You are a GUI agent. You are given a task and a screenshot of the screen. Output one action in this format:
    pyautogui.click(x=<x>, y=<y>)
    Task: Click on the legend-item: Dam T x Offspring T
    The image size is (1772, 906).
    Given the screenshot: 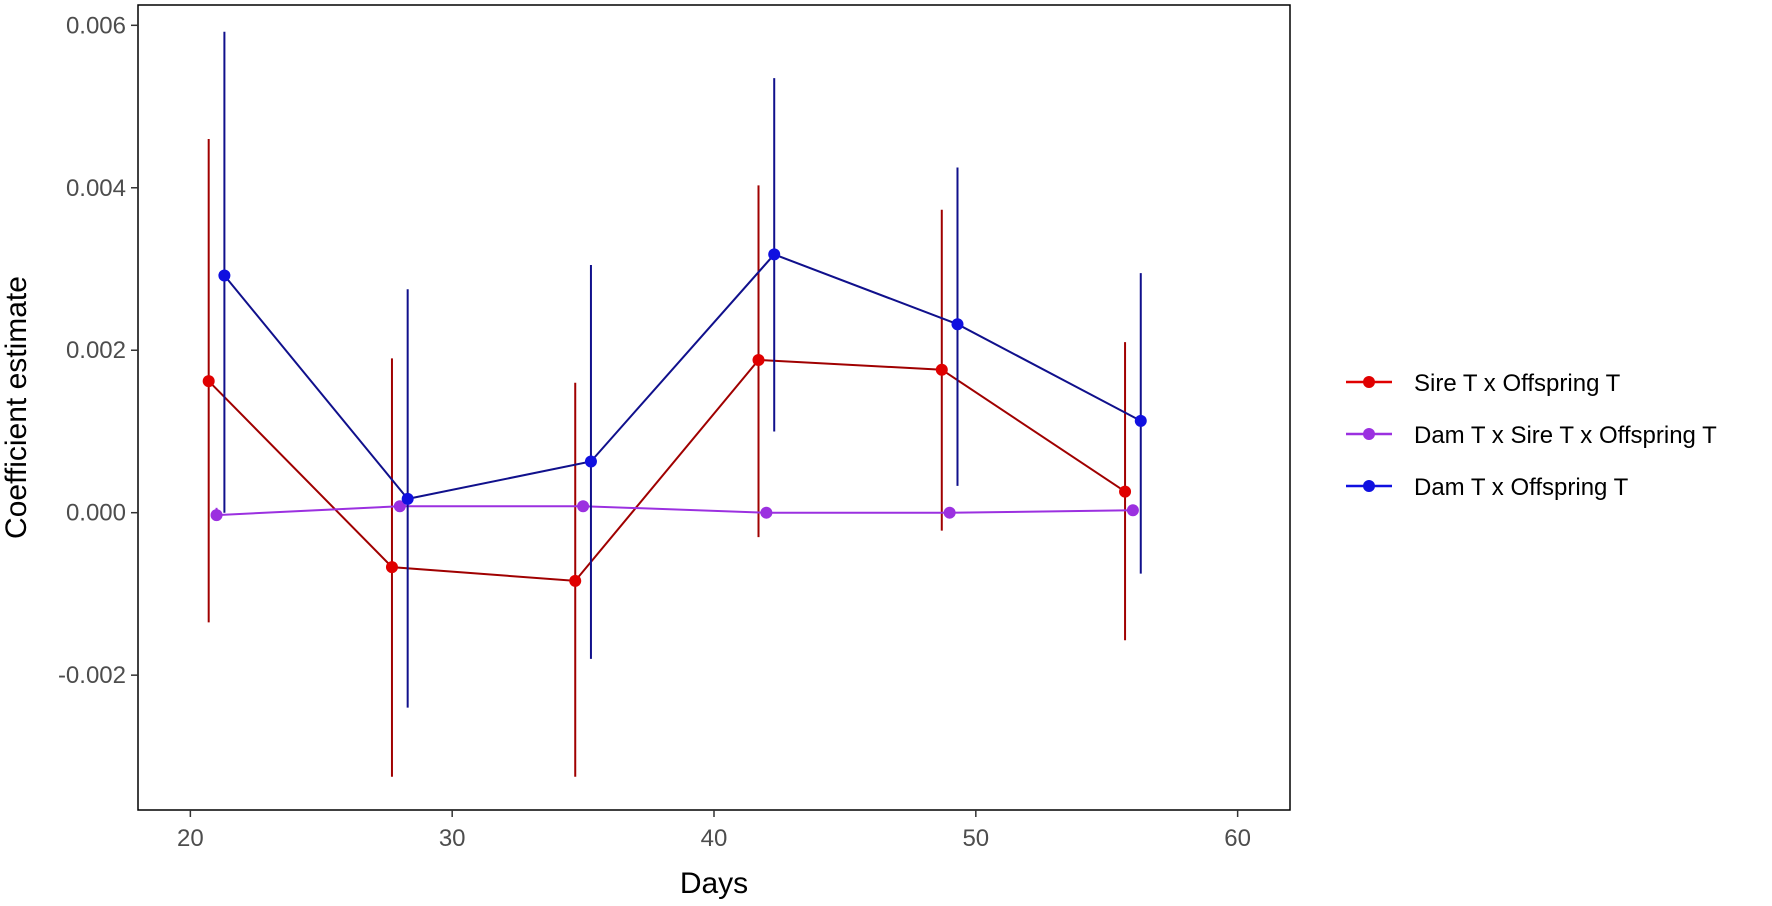 What is the action you would take?
    pyautogui.click(x=1487, y=487)
    